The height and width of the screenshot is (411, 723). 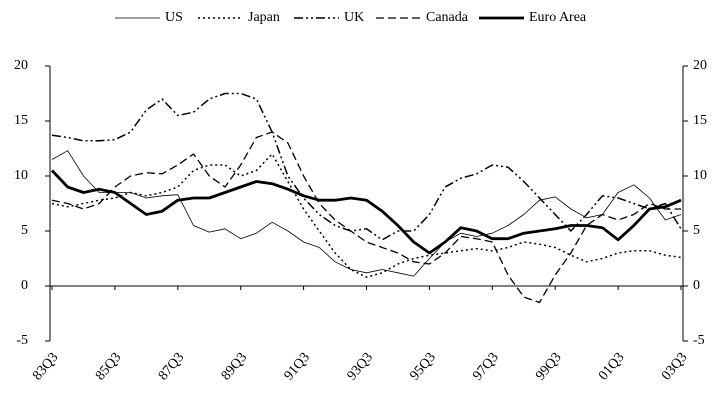 What do you see at coordinates (297, 366) in the screenshot?
I see `x-tick-label: 91Q3` at bounding box center [297, 366].